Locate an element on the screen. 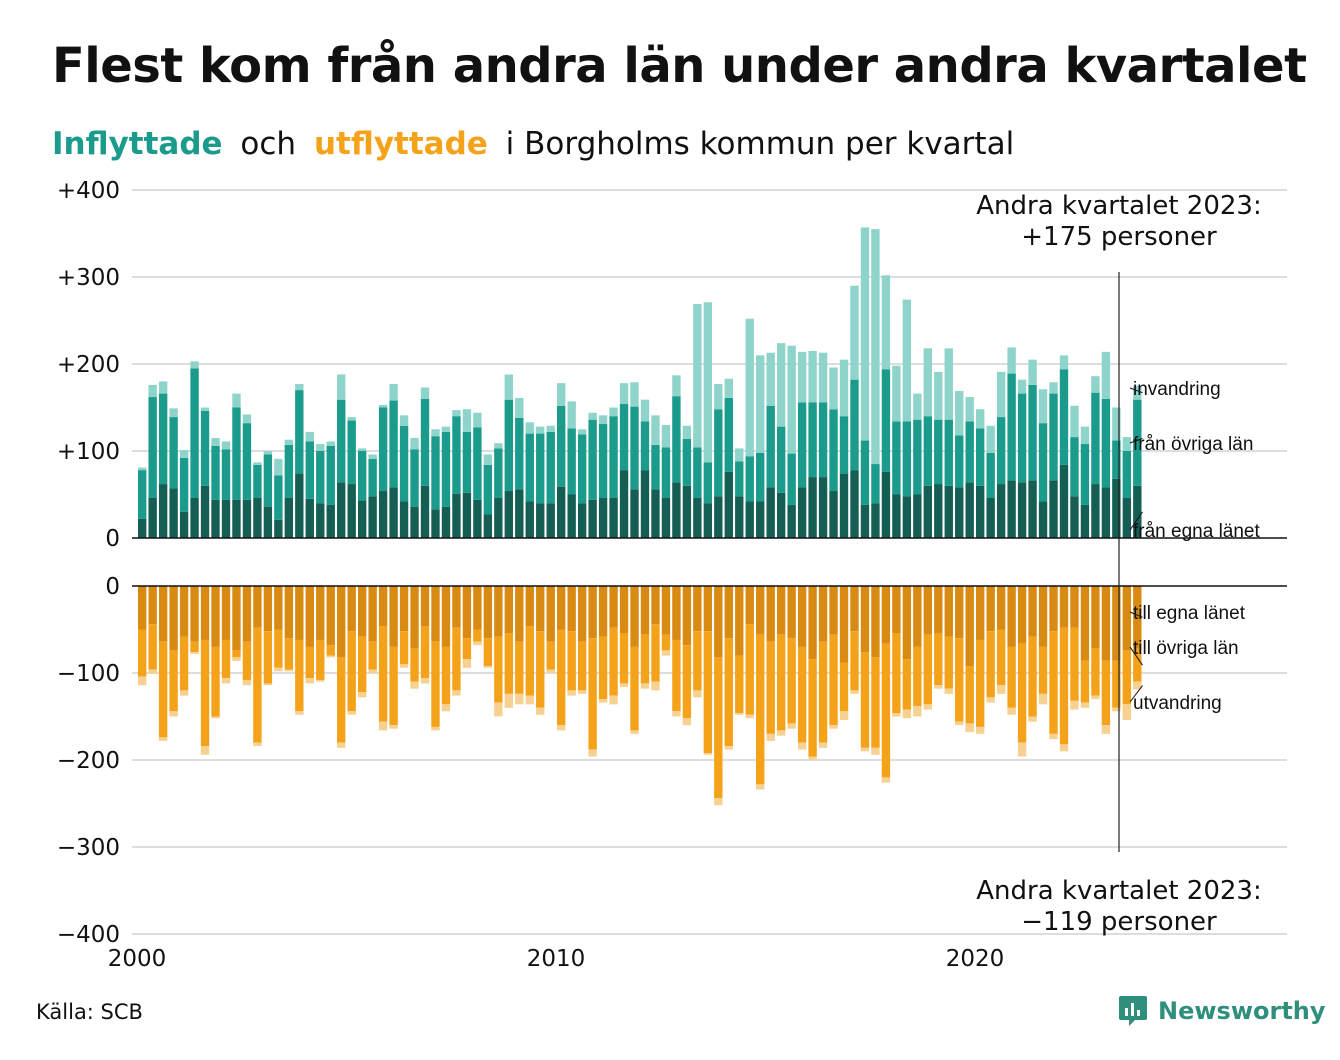 This screenshot has width=1340, height=1060. y-tick-label-upper: +300 is located at coordinates (88, 278).